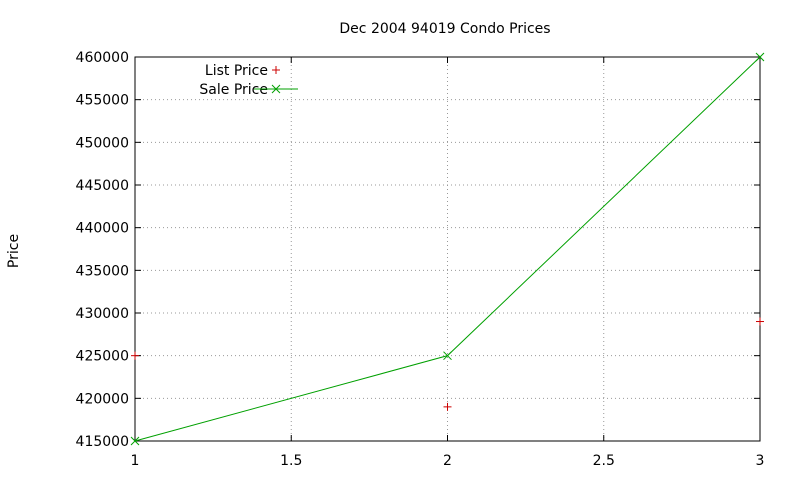 This screenshot has height=480, width=800. What do you see at coordinates (233, 90) in the screenshot?
I see `legend-label: Sale Price` at bounding box center [233, 90].